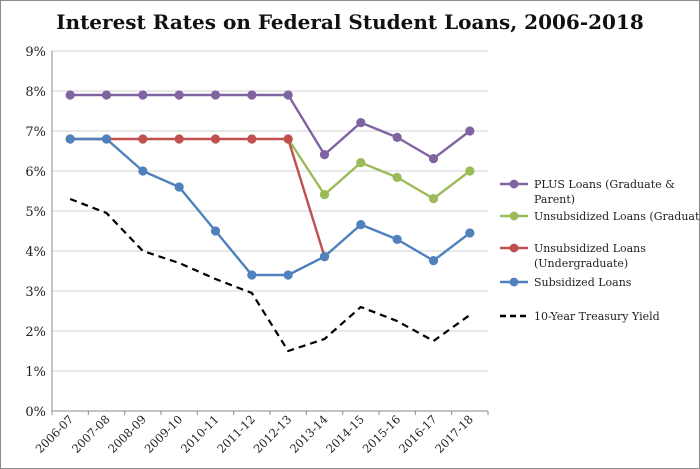 The image size is (700, 469). I want to click on legend-label: Unsubsidized Loans, so click(590, 248).